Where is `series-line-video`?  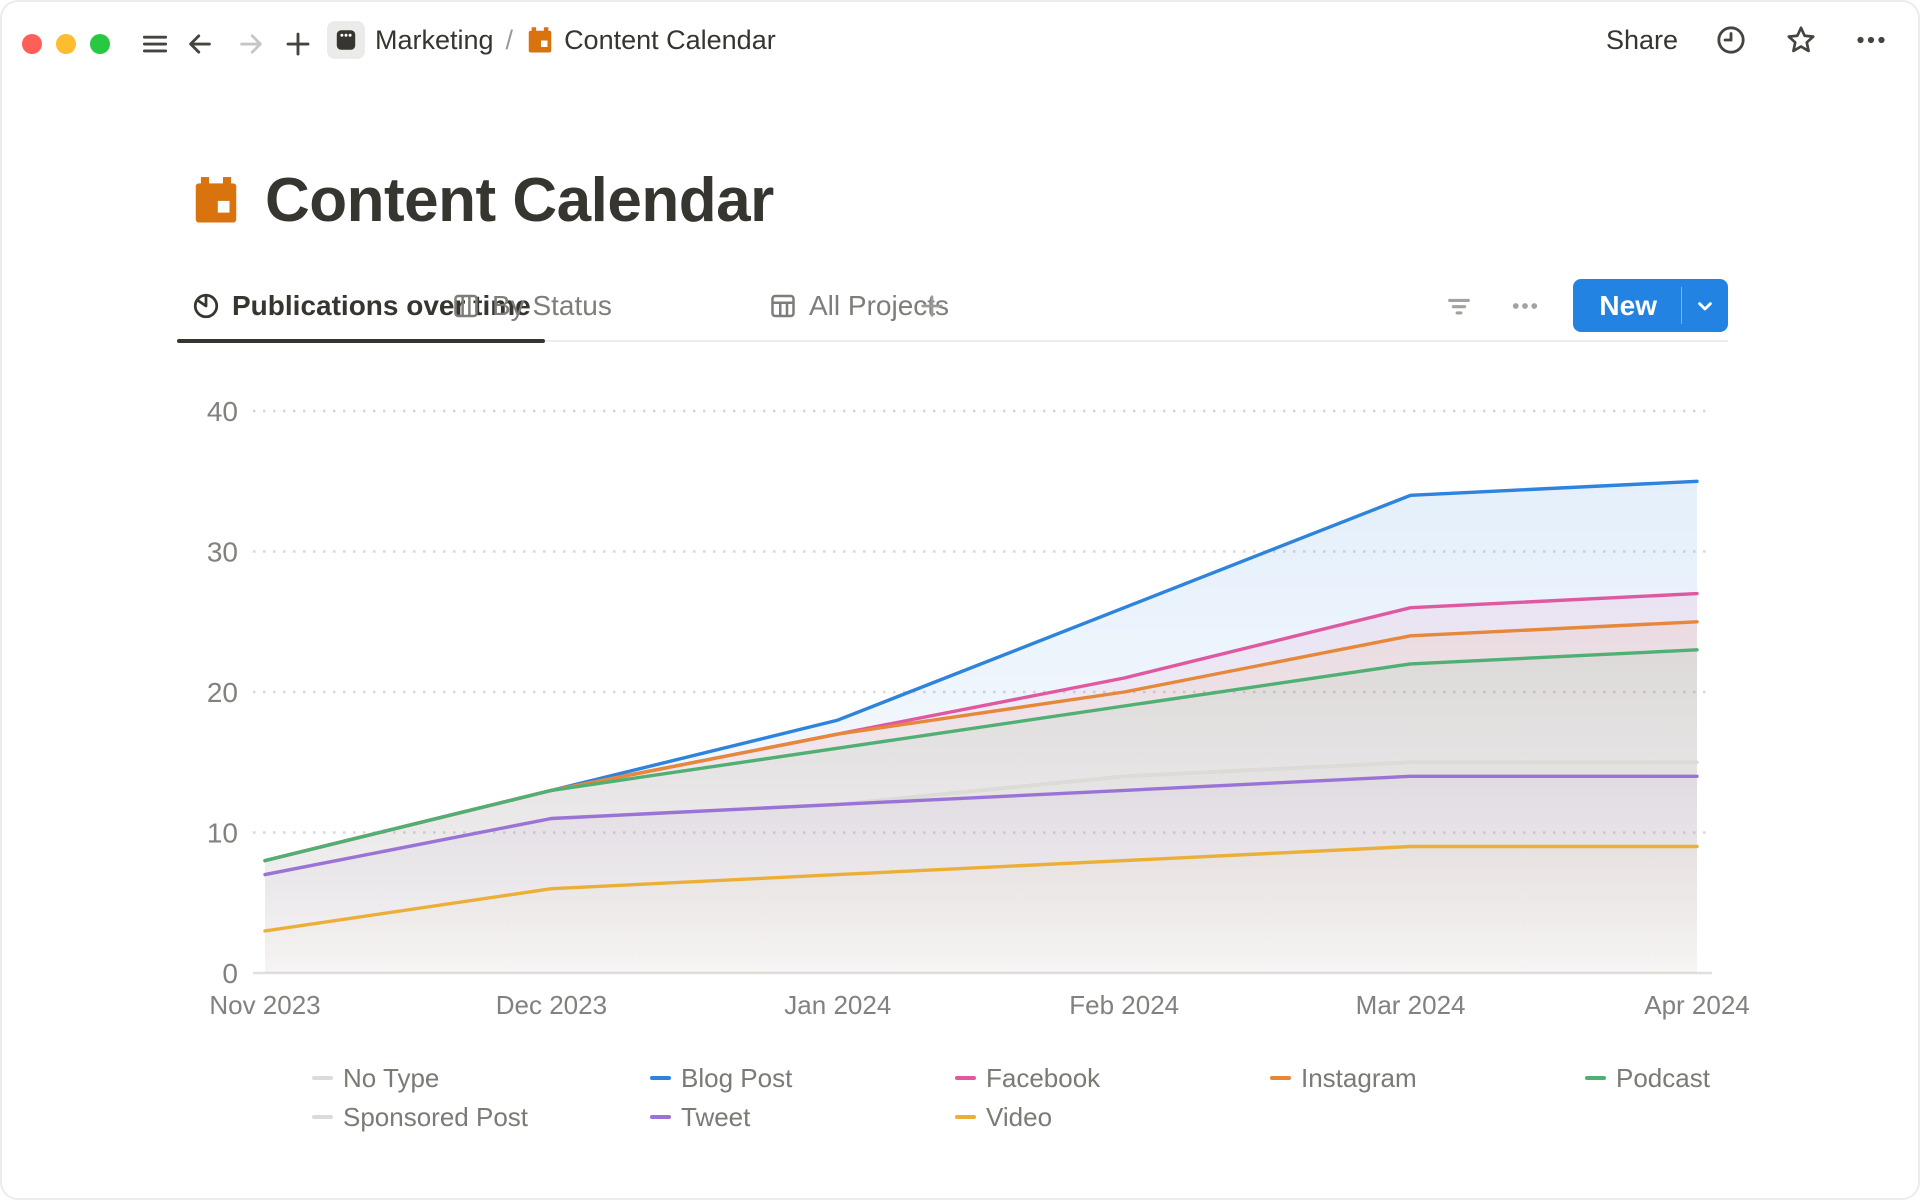 series-line-video is located at coordinates (981, 888).